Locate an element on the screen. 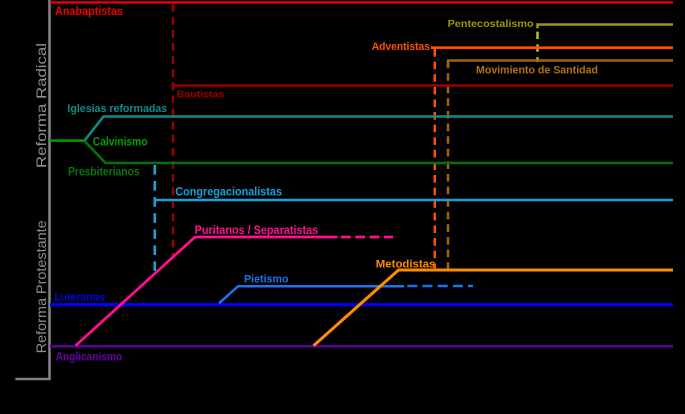 The width and height of the screenshot is (685, 414). svg-text: Adventistas is located at coordinates (401, 47).